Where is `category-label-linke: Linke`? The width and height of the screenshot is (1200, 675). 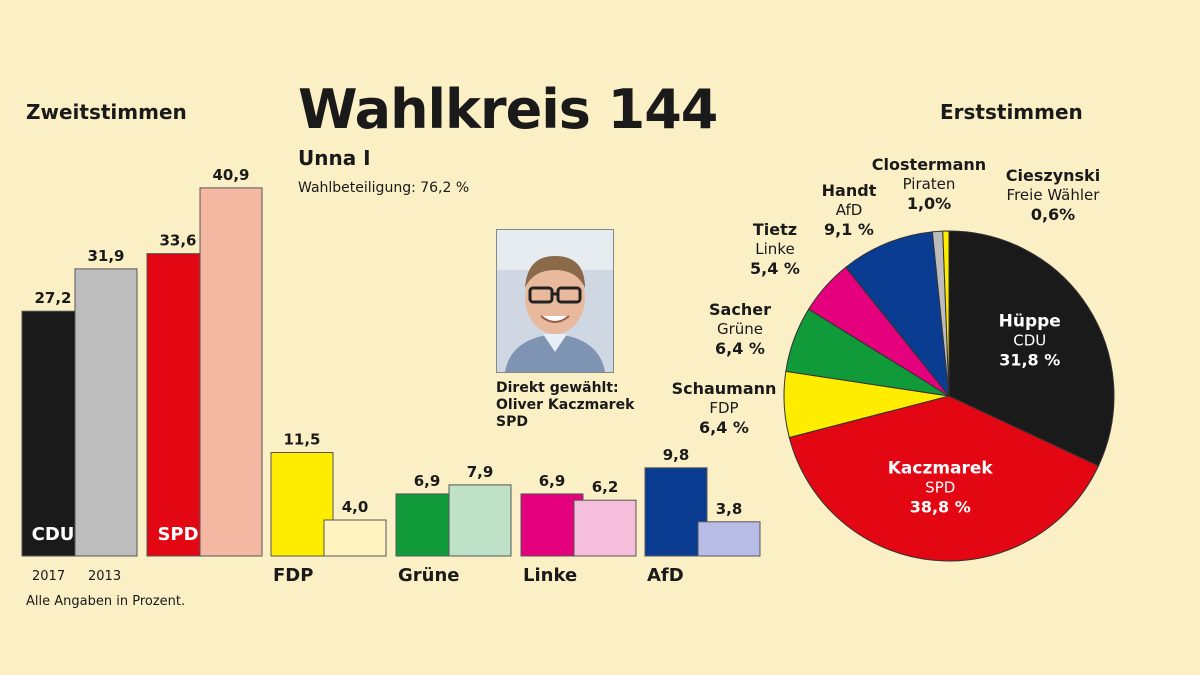 category-label-linke: Linke is located at coordinates (550, 575).